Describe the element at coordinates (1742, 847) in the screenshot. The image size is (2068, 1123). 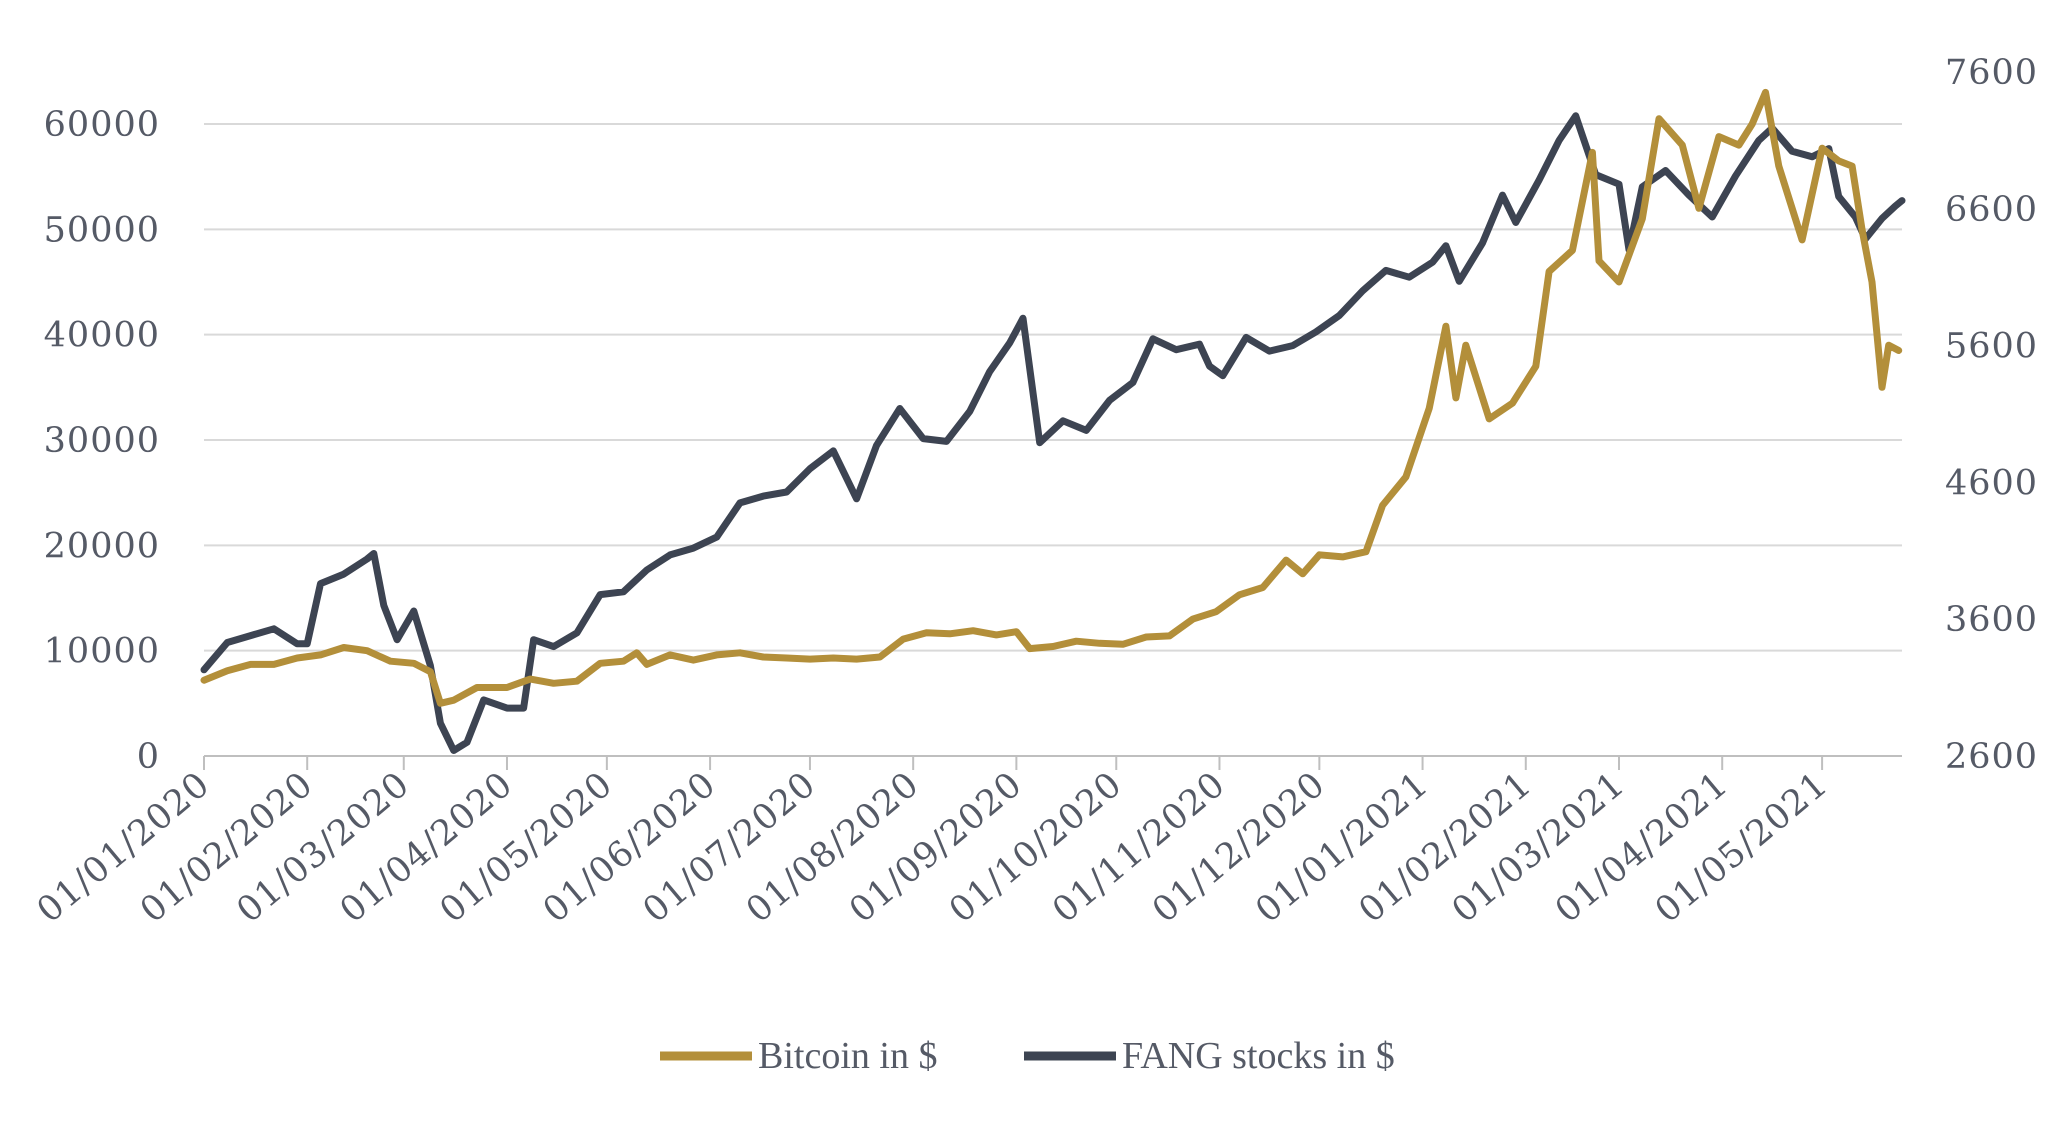
I see `x-tick-label: 01/05/2021` at that location.